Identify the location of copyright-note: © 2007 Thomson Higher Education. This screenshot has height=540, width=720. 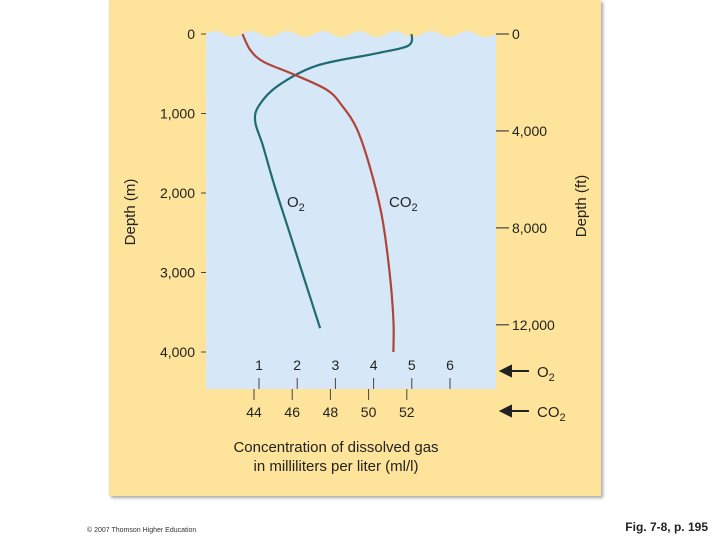
(142, 530).